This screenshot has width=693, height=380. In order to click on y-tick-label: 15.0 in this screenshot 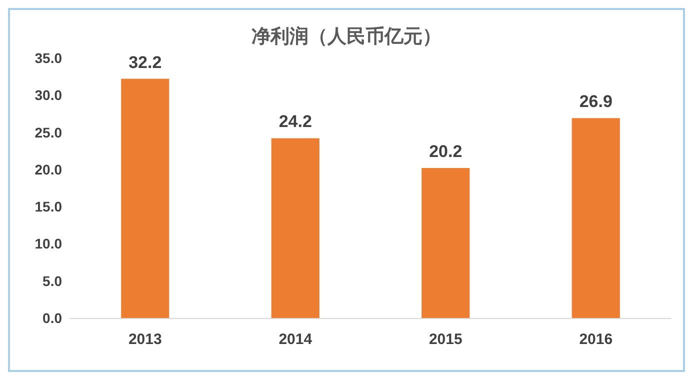, I will do `click(48, 206)`.